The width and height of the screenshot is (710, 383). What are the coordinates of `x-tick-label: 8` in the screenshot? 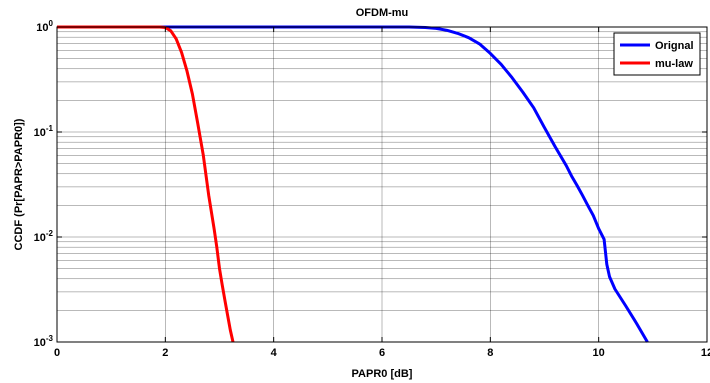 It's located at (490, 353).